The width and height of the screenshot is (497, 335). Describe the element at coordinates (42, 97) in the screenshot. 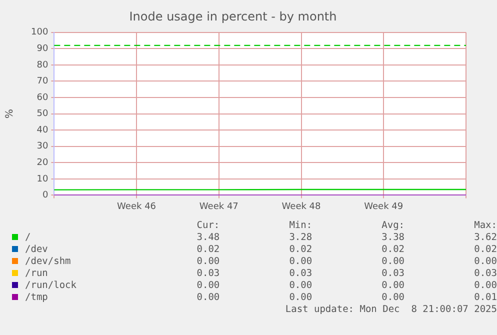

I see `y-tick-label: 60` at that location.